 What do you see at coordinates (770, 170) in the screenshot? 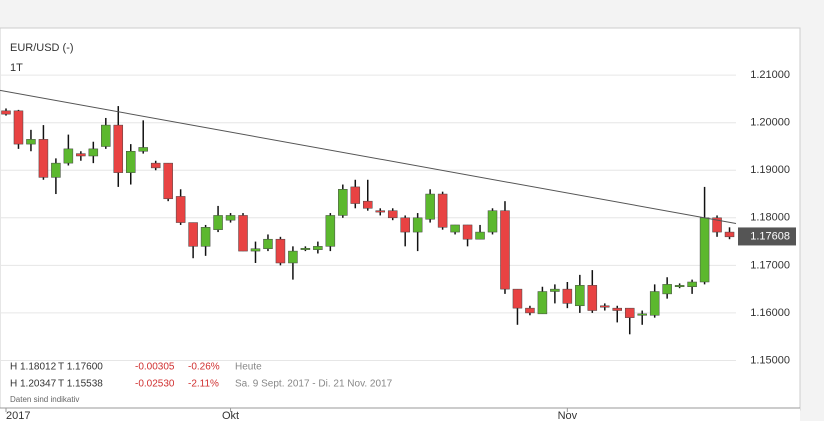
I see `y-tick-label: 1.19000` at bounding box center [770, 170].